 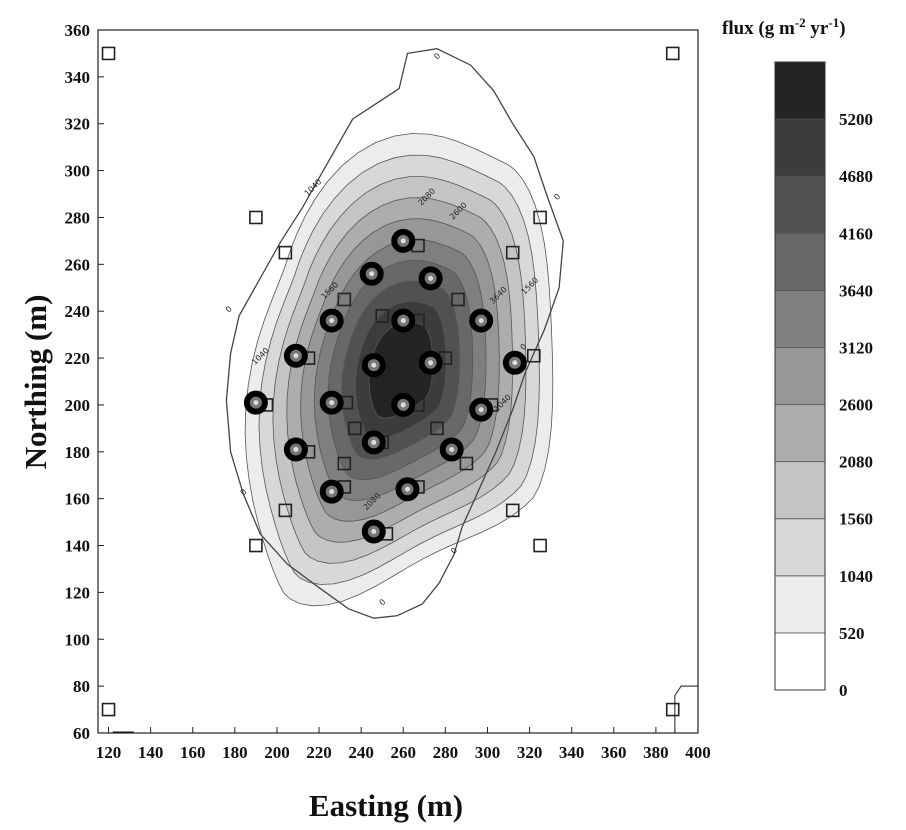 What do you see at coordinates (856, 176) in the screenshot?
I see `colorbar-label: 4680` at bounding box center [856, 176].